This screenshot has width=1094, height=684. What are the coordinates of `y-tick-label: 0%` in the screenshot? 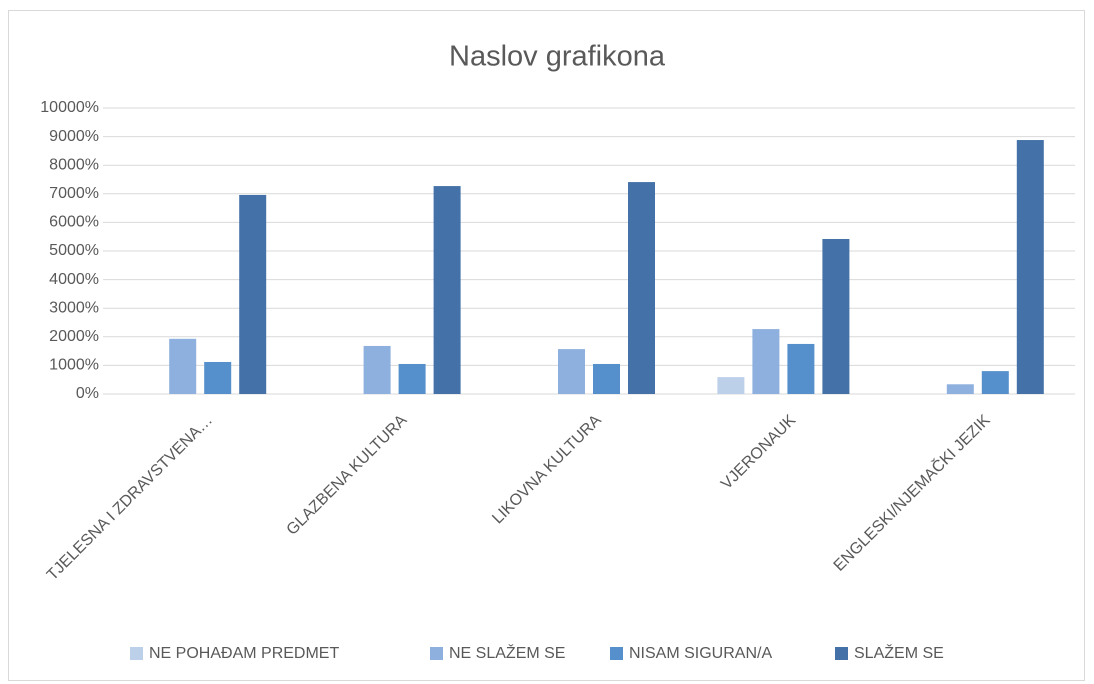 It's located at (87, 393).